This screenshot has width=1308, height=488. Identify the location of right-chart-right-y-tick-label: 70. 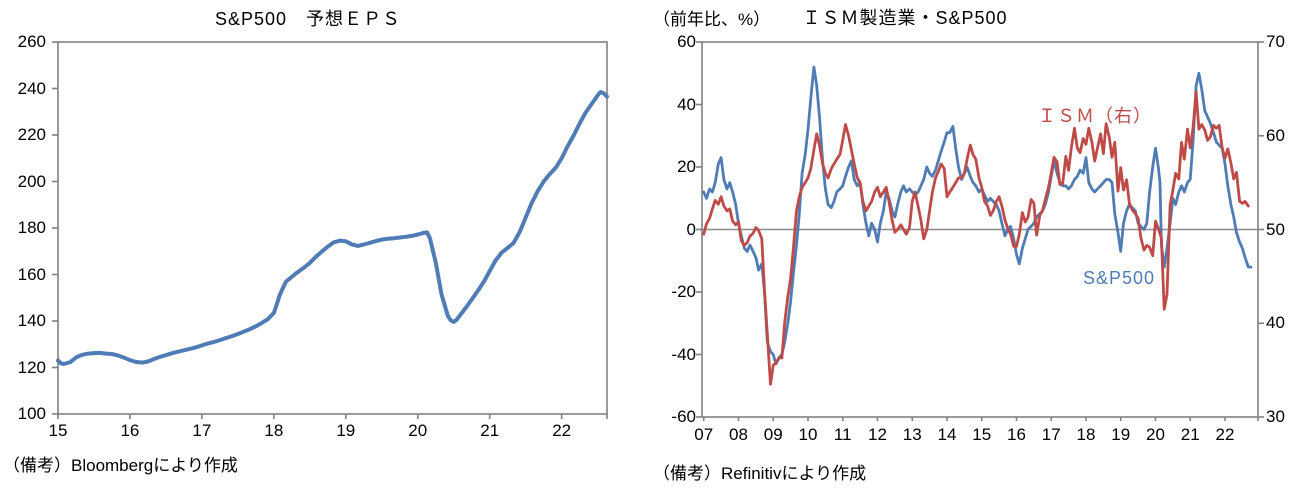
(1275, 41).